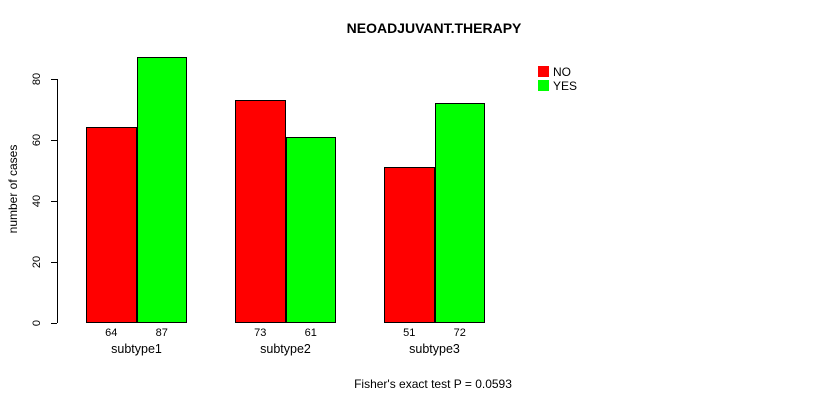 The image size is (840, 400). What do you see at coordinates (13, 189) in the screenshot?
I see `y-axis-label: number of cases` at bounding box center [13, 189].